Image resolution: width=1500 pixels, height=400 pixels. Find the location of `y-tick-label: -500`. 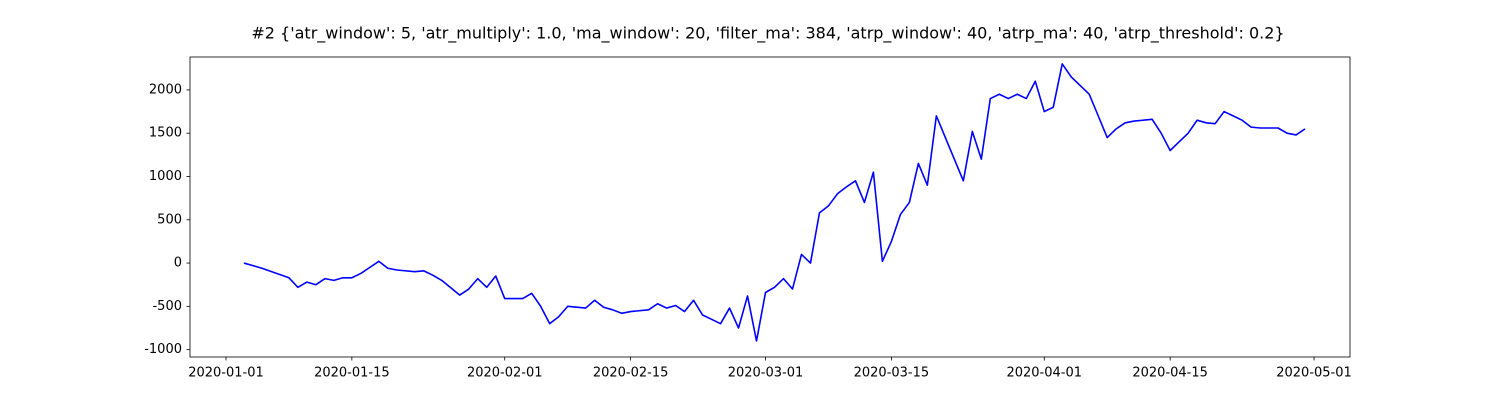

y-tick-label: -500 is located at coordinates (167, 306).